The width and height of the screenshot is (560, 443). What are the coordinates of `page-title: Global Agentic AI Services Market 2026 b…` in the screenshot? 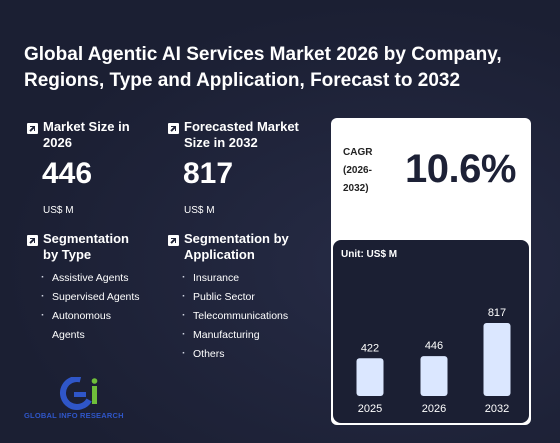 It's located at (263, 67).